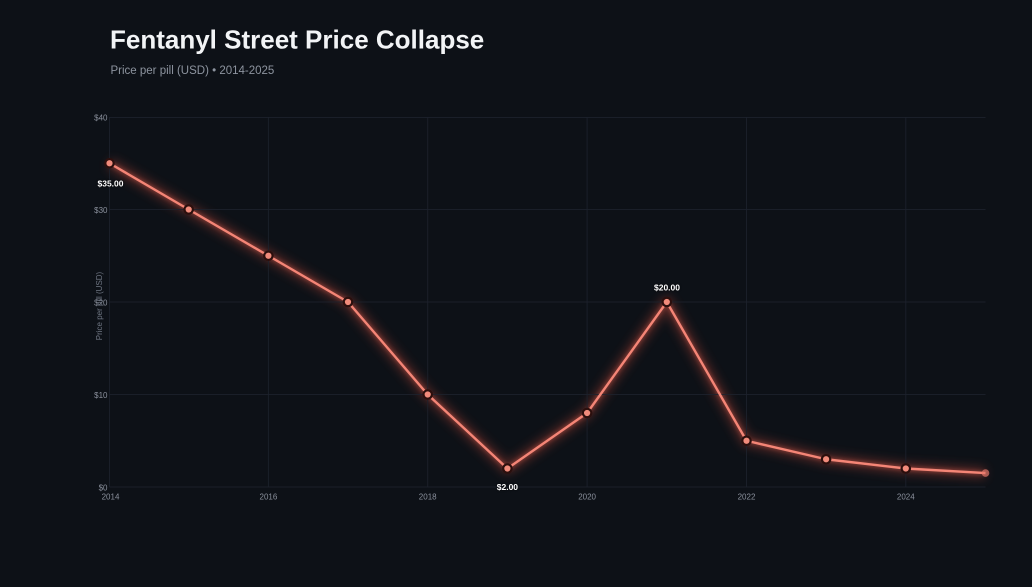  I want to click on svg-text: $0, so click(103, 488).